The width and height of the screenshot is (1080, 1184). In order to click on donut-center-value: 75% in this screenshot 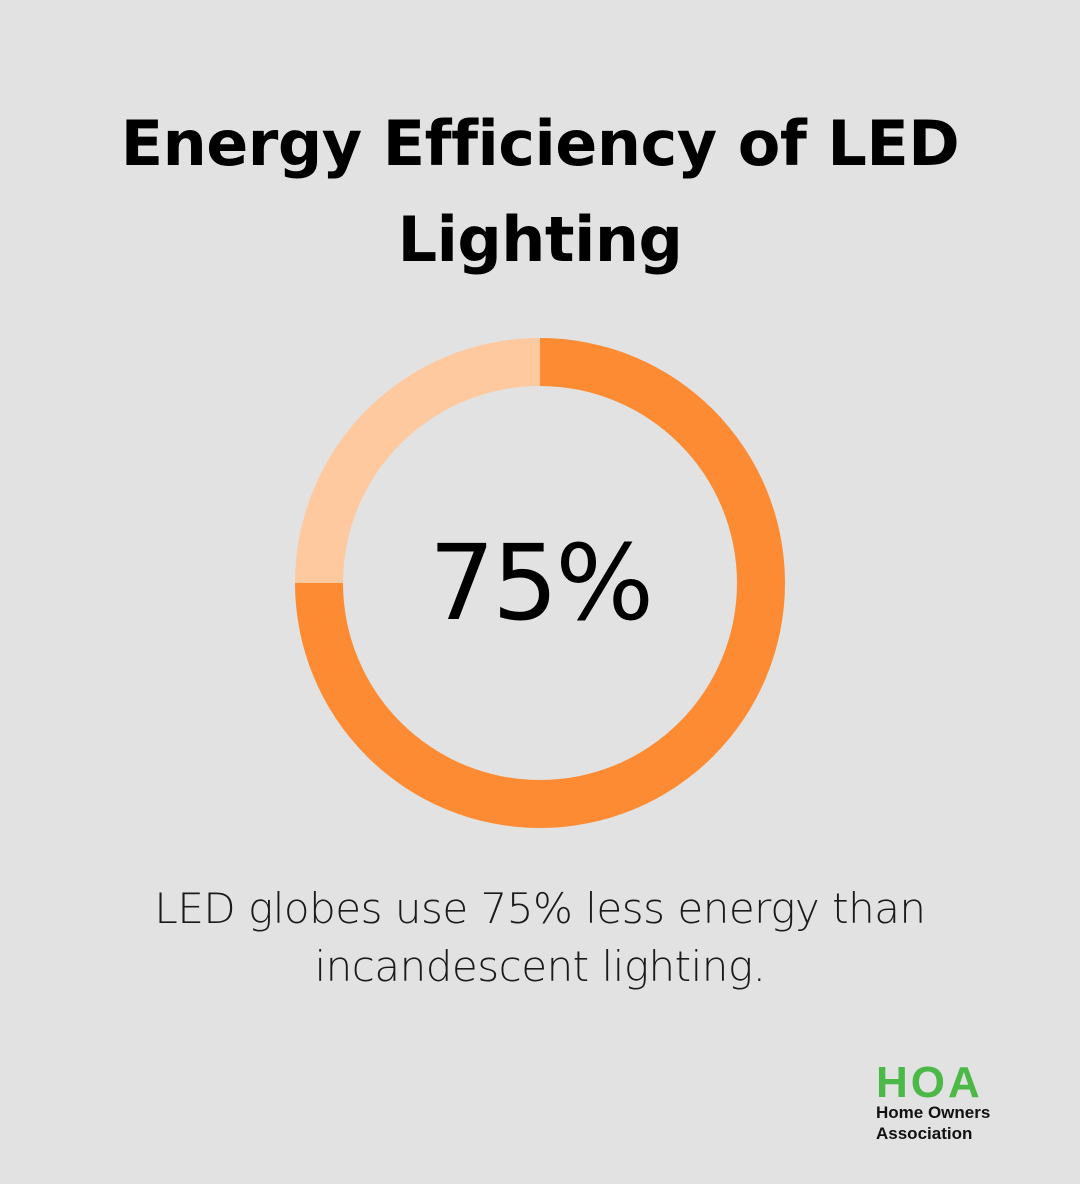, I will do `click(541, 583)`.